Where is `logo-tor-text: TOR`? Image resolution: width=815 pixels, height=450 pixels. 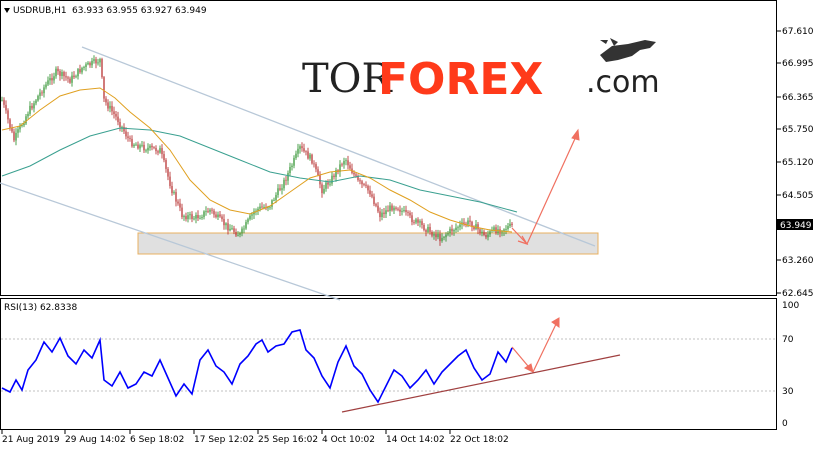
logo-tor-text: TOR is located at coordinates (347, 79).